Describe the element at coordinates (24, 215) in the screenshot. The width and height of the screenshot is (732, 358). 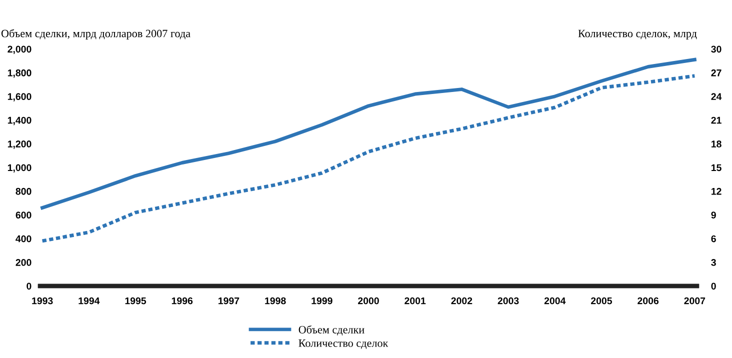
I see `y-tick-label: 600` at that location.